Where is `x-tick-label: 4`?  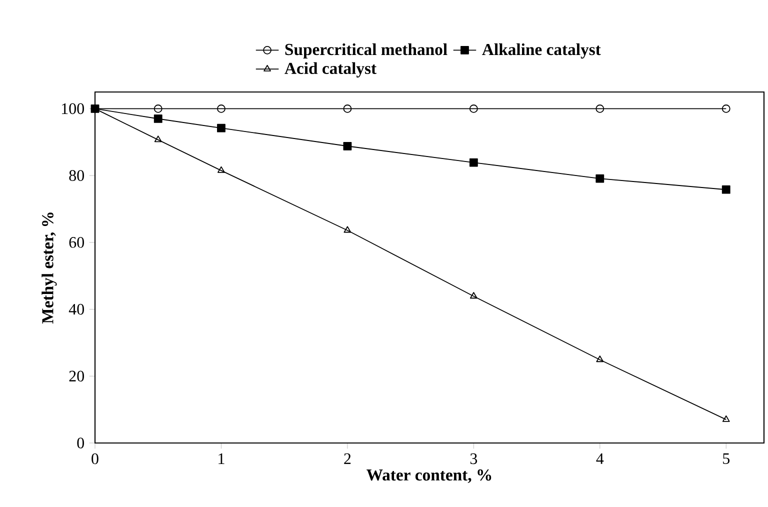
x-tick-label: 4 is located at coordinates (600, 458).